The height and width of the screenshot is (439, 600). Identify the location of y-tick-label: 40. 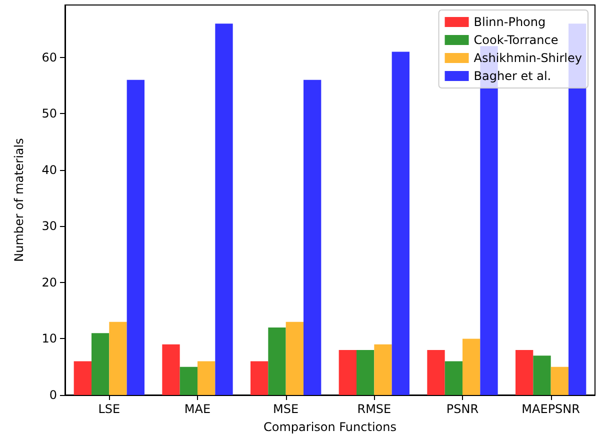
(49, 169).